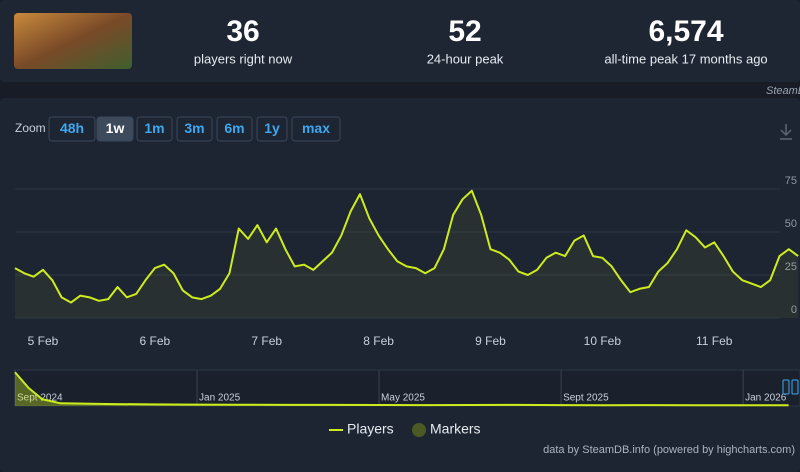  I want to click on navigator-tick-label: Jan 2026, so click(766, 398).